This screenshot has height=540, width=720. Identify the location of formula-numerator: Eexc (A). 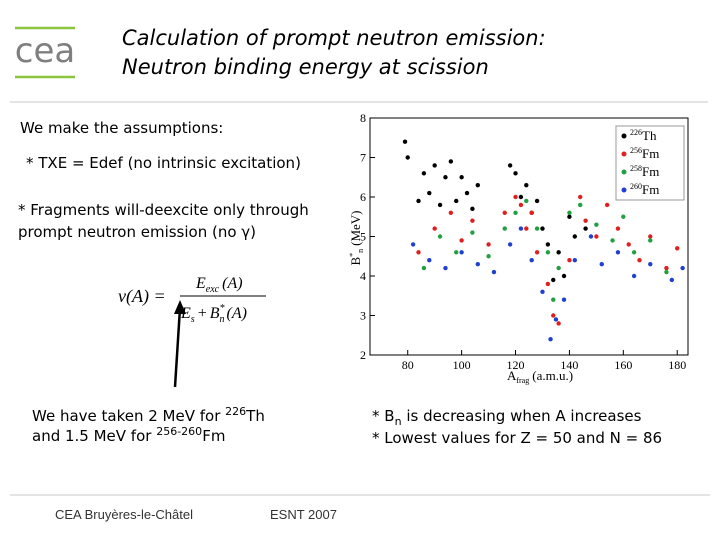
(219, 285).